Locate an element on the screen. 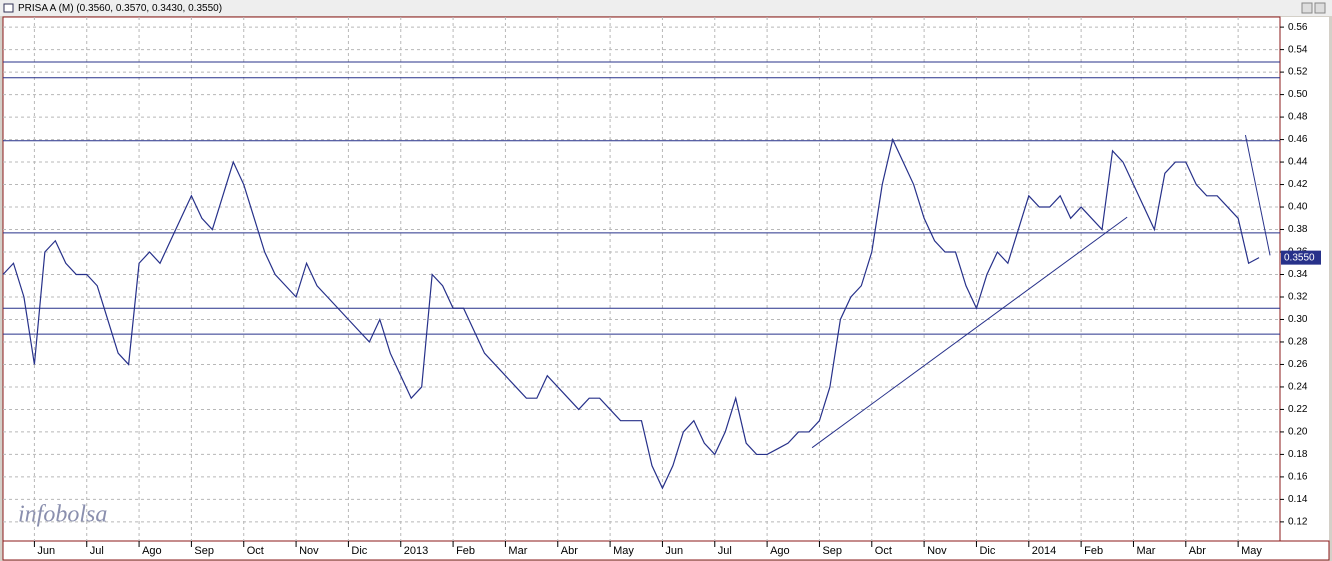 The height and width of the screenshot is (561, 1332). y-tick-label: 0.26 is located at coordinates (1298, 364).